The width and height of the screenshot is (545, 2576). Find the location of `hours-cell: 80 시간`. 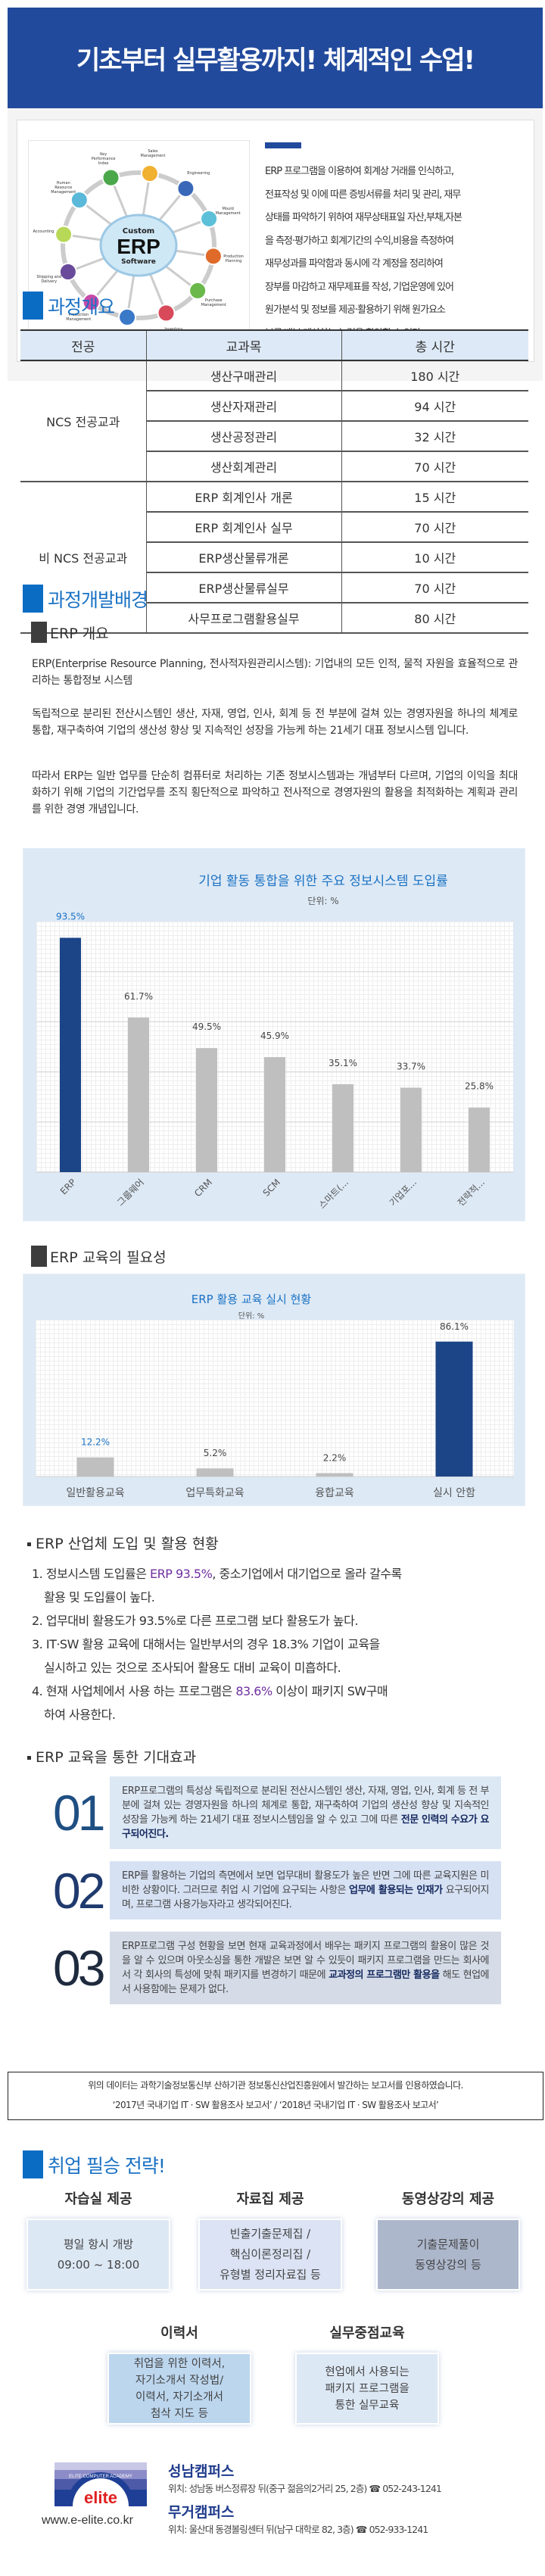

hours-cell: 80 시간 is located at coordinates (435, 618).